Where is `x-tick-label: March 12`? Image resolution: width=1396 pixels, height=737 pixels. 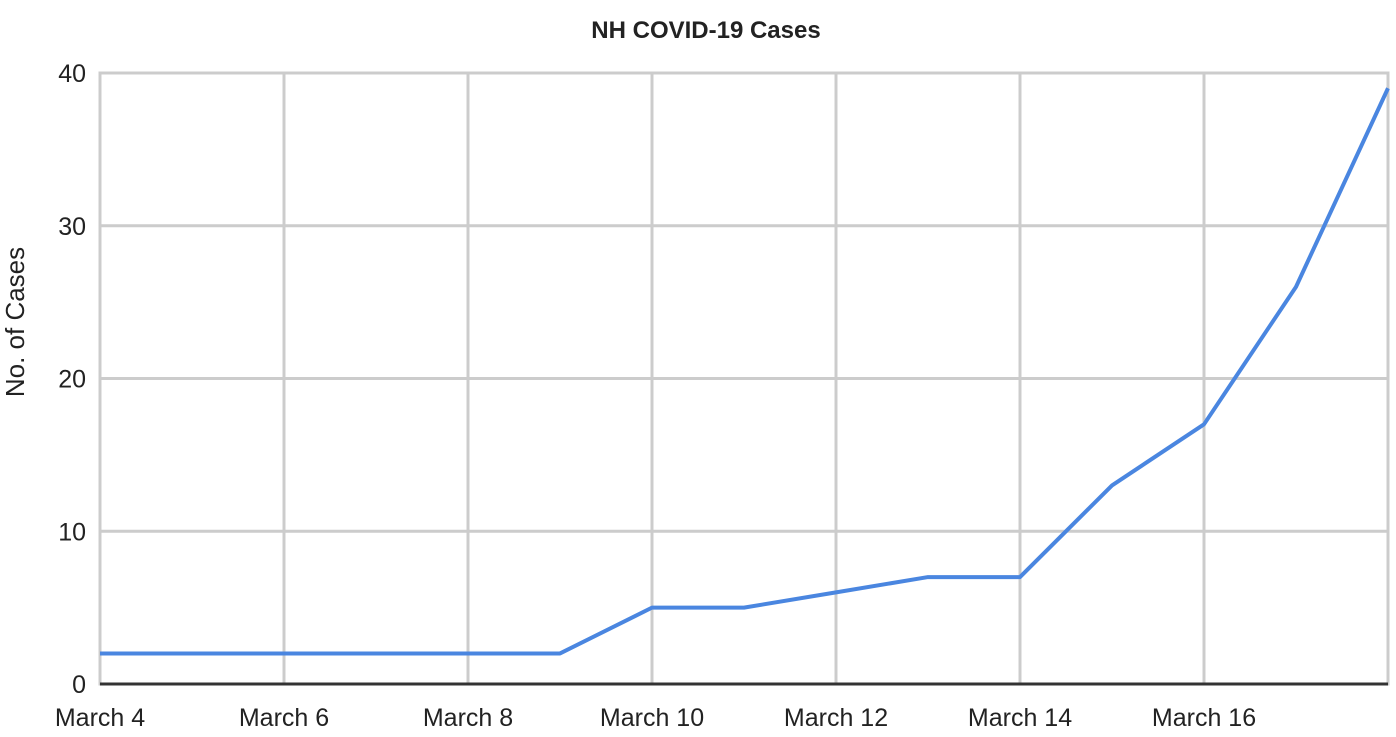
x-tick-label: March 12 is located at coordinates (836, 718).